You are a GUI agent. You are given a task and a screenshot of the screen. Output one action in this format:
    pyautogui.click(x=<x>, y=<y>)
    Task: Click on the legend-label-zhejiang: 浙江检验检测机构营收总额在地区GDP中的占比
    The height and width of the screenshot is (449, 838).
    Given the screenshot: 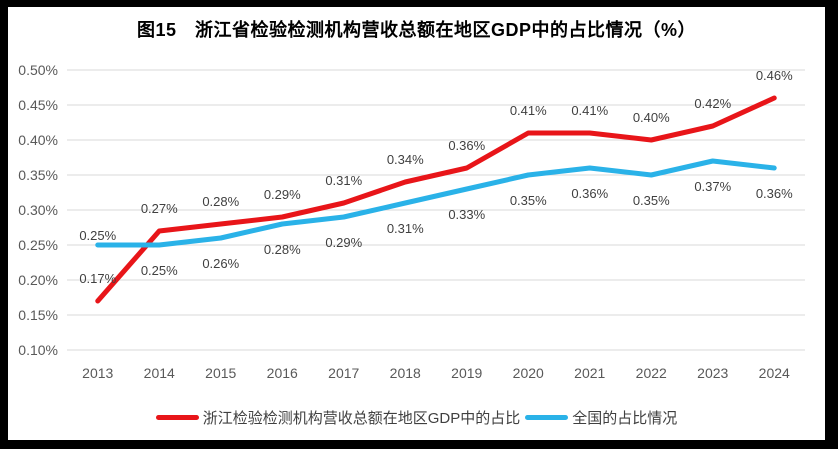 What is the action you would take?
    pyautogui.click(x=361, y=418)
    